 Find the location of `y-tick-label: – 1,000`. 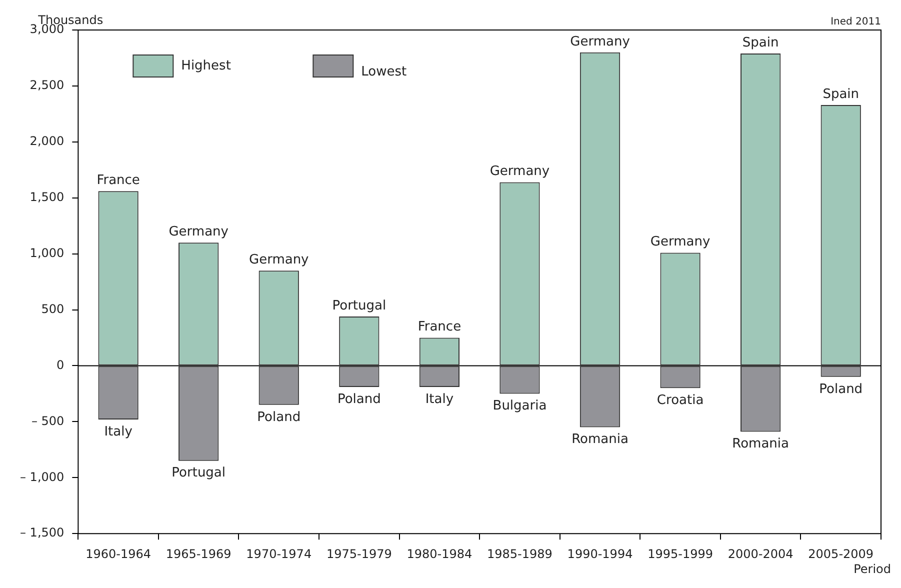

y-tick-label: – 1,000 is located at coordinates (42, 477).